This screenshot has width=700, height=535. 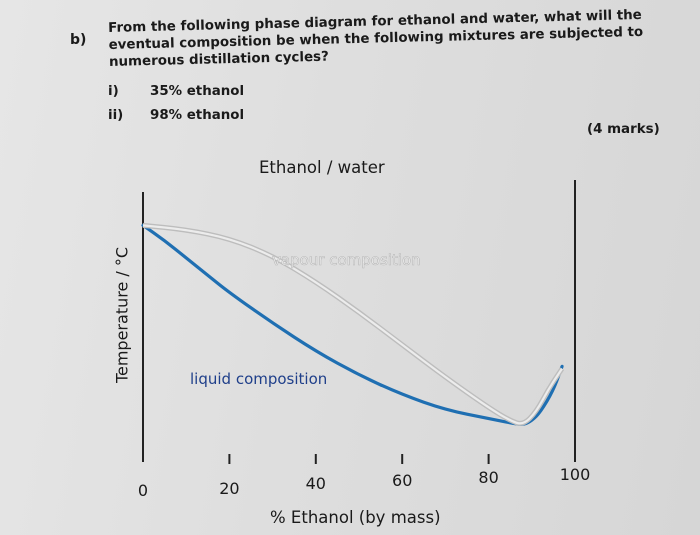 What do you see at coordinates (623, 129) in the screenshot?
I see `marks-label: (4 marks)` at bounding box center [623, 129].